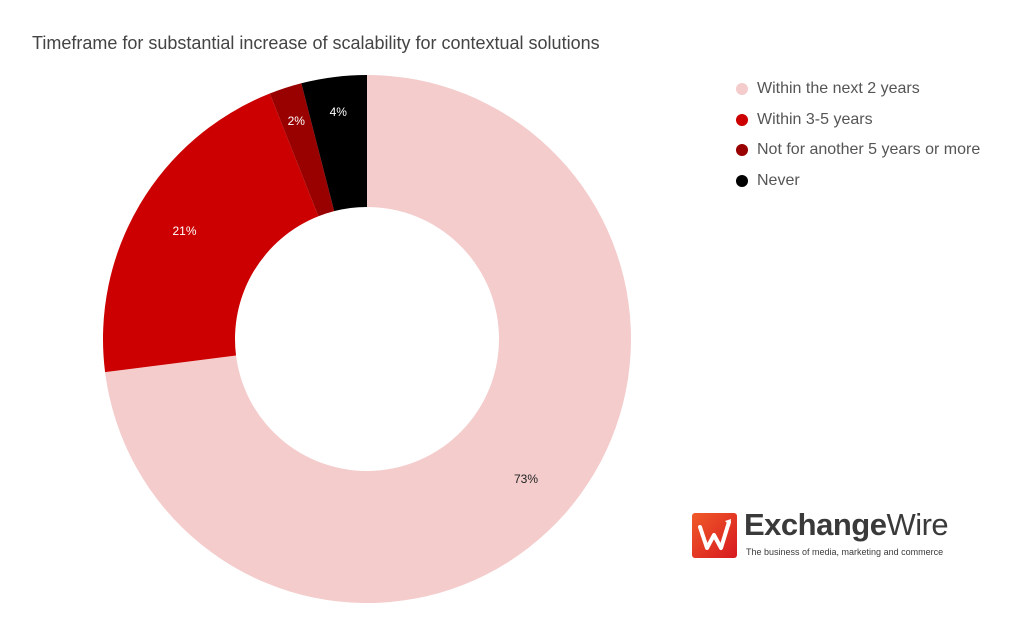 The image size is (1024, 634). I want to click on slice-data-label: 2%, so click(297, 121).